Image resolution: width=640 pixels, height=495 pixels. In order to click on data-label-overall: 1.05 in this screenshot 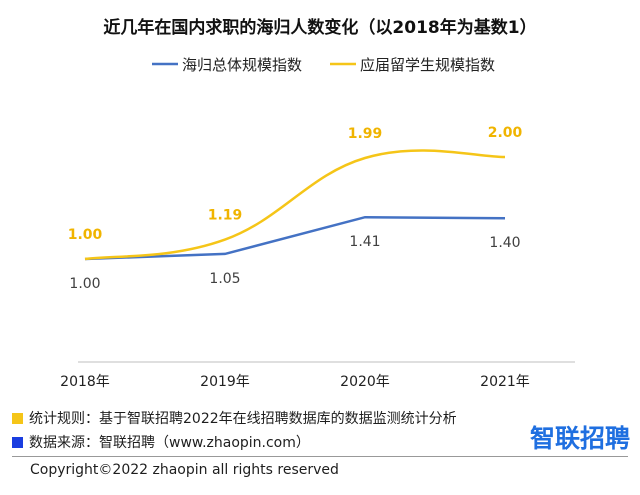, I will do `click(224, 279)`.